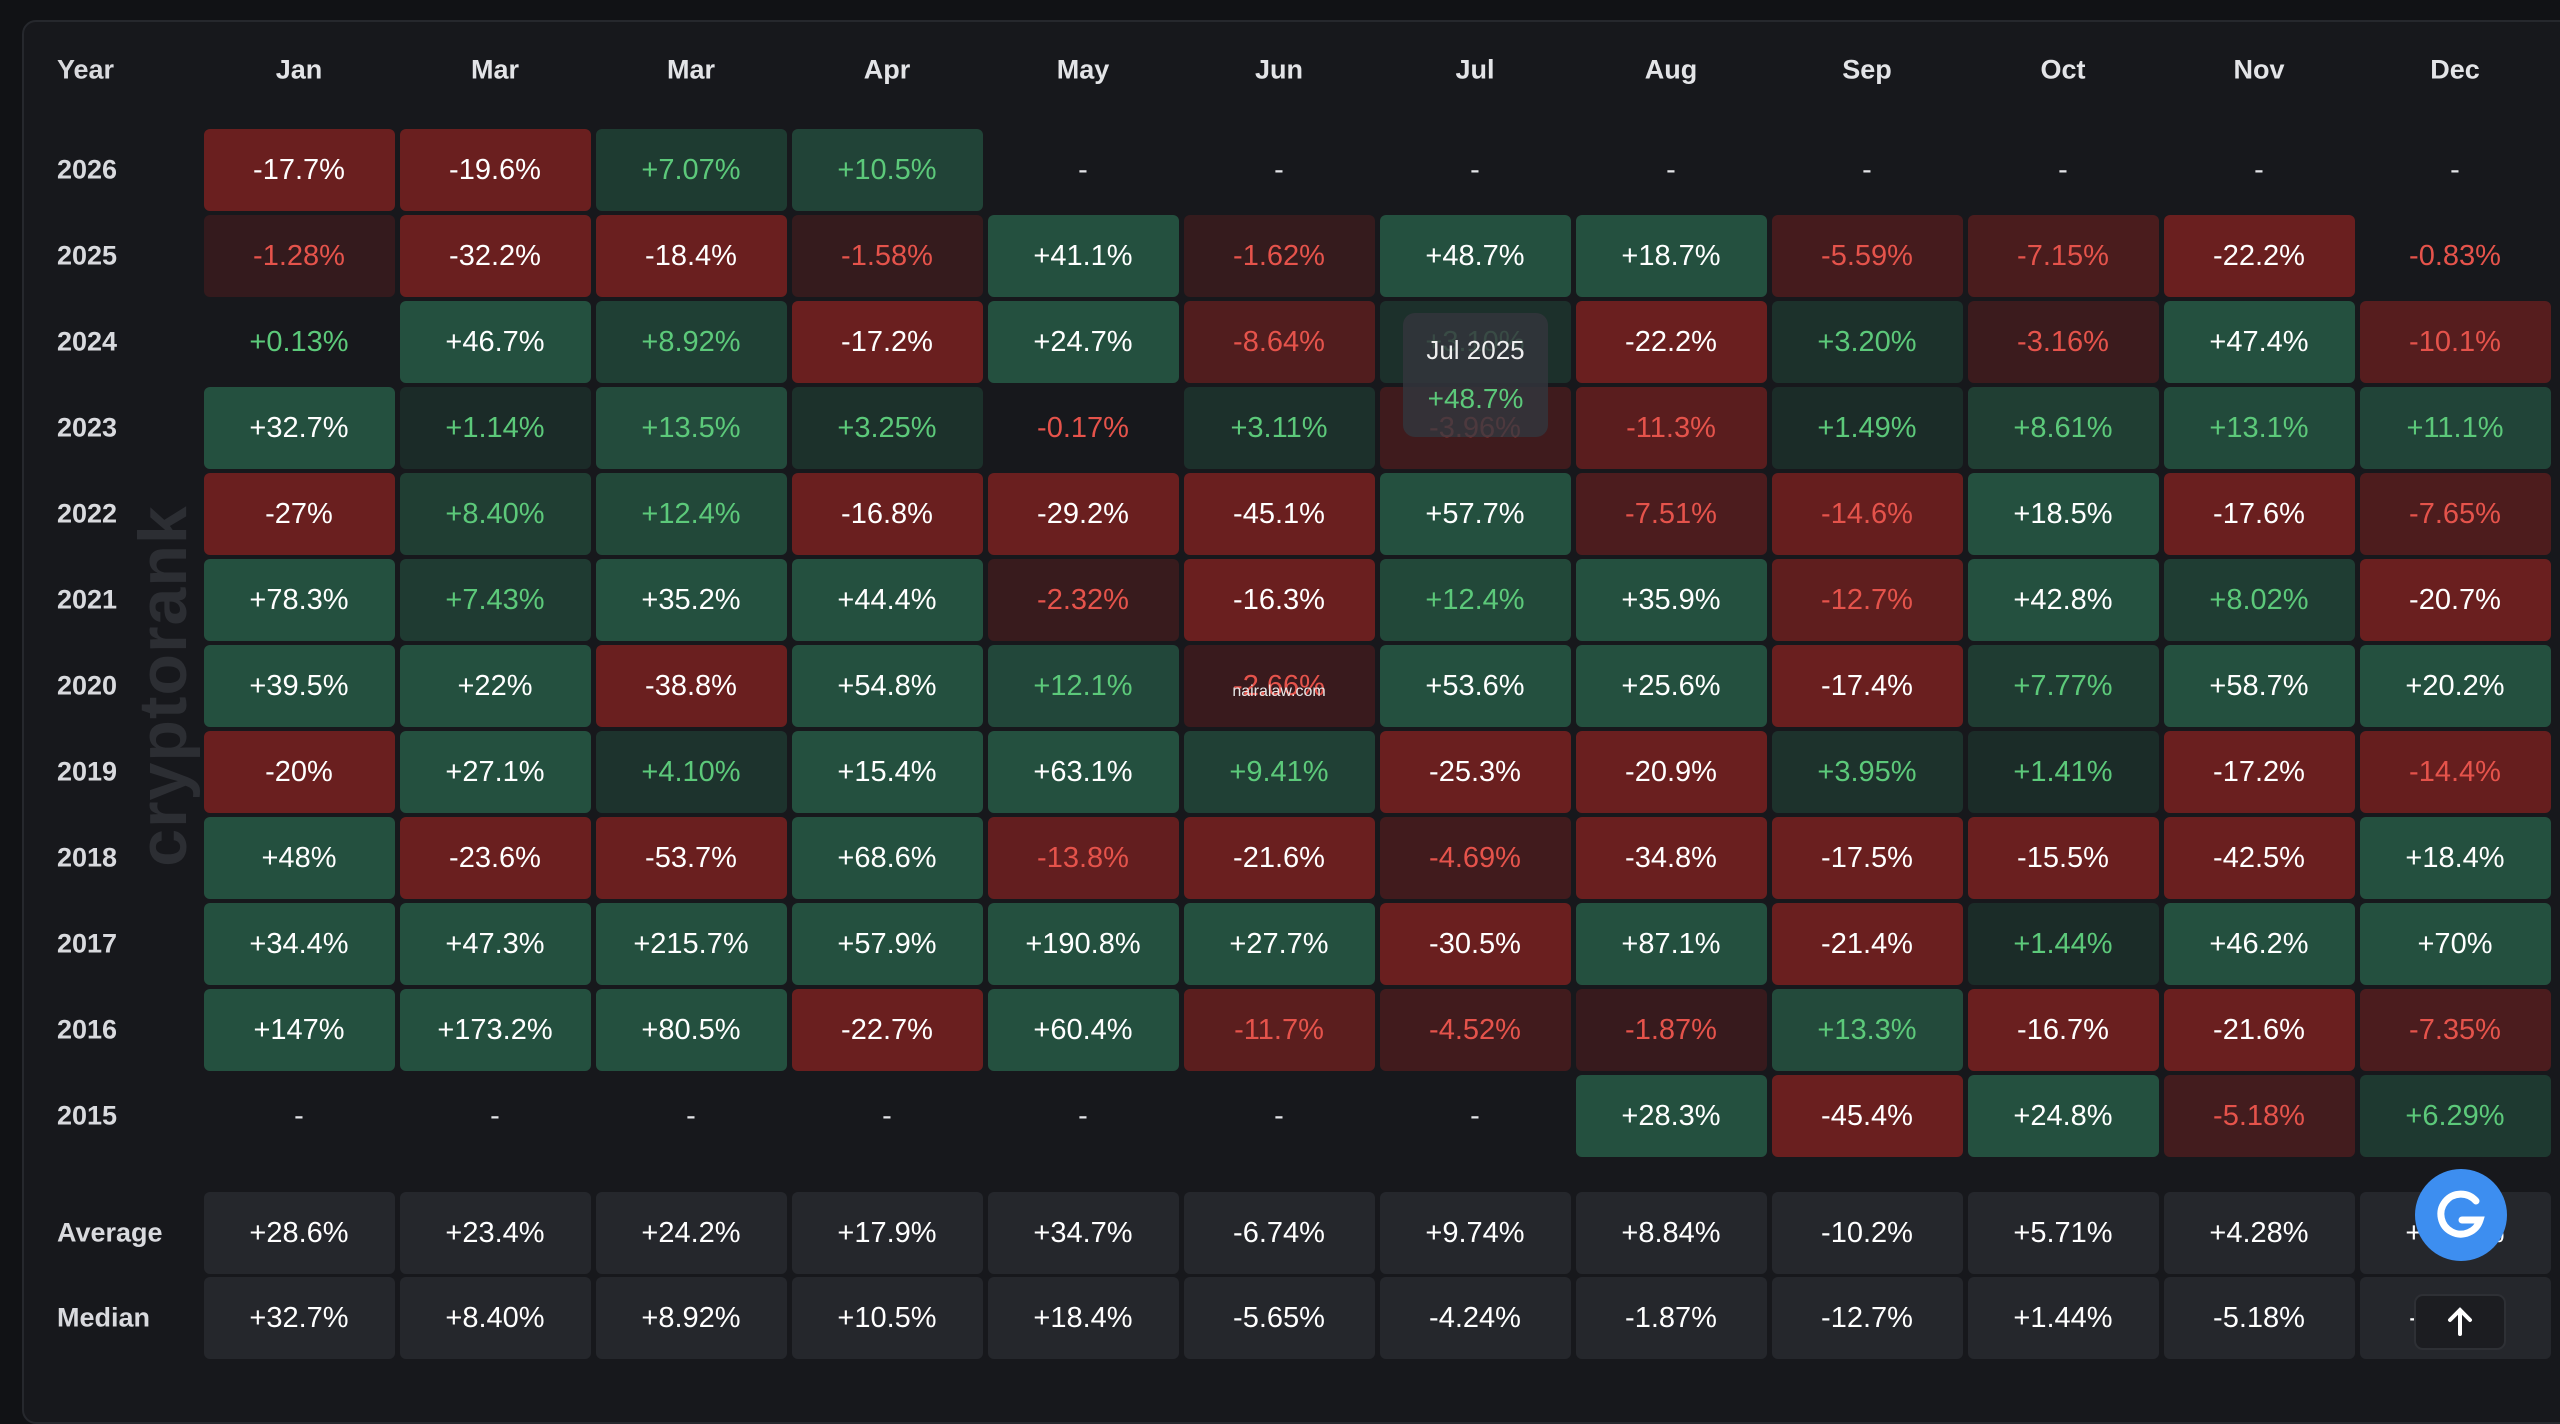 Image resolution: width=2560 pixels, height=1424 pixels. What do you see at coordinates (1475, 398) in the screenshot?
I see `tooltip-value: +48.7%` at bounding box center [1475, 398].